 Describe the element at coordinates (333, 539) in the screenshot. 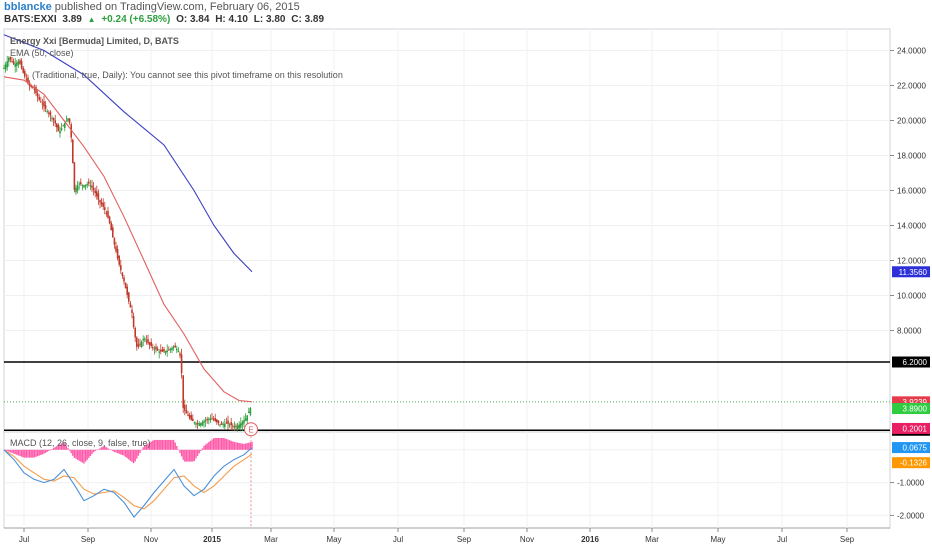

I see `time-tick-label: May` at that location.